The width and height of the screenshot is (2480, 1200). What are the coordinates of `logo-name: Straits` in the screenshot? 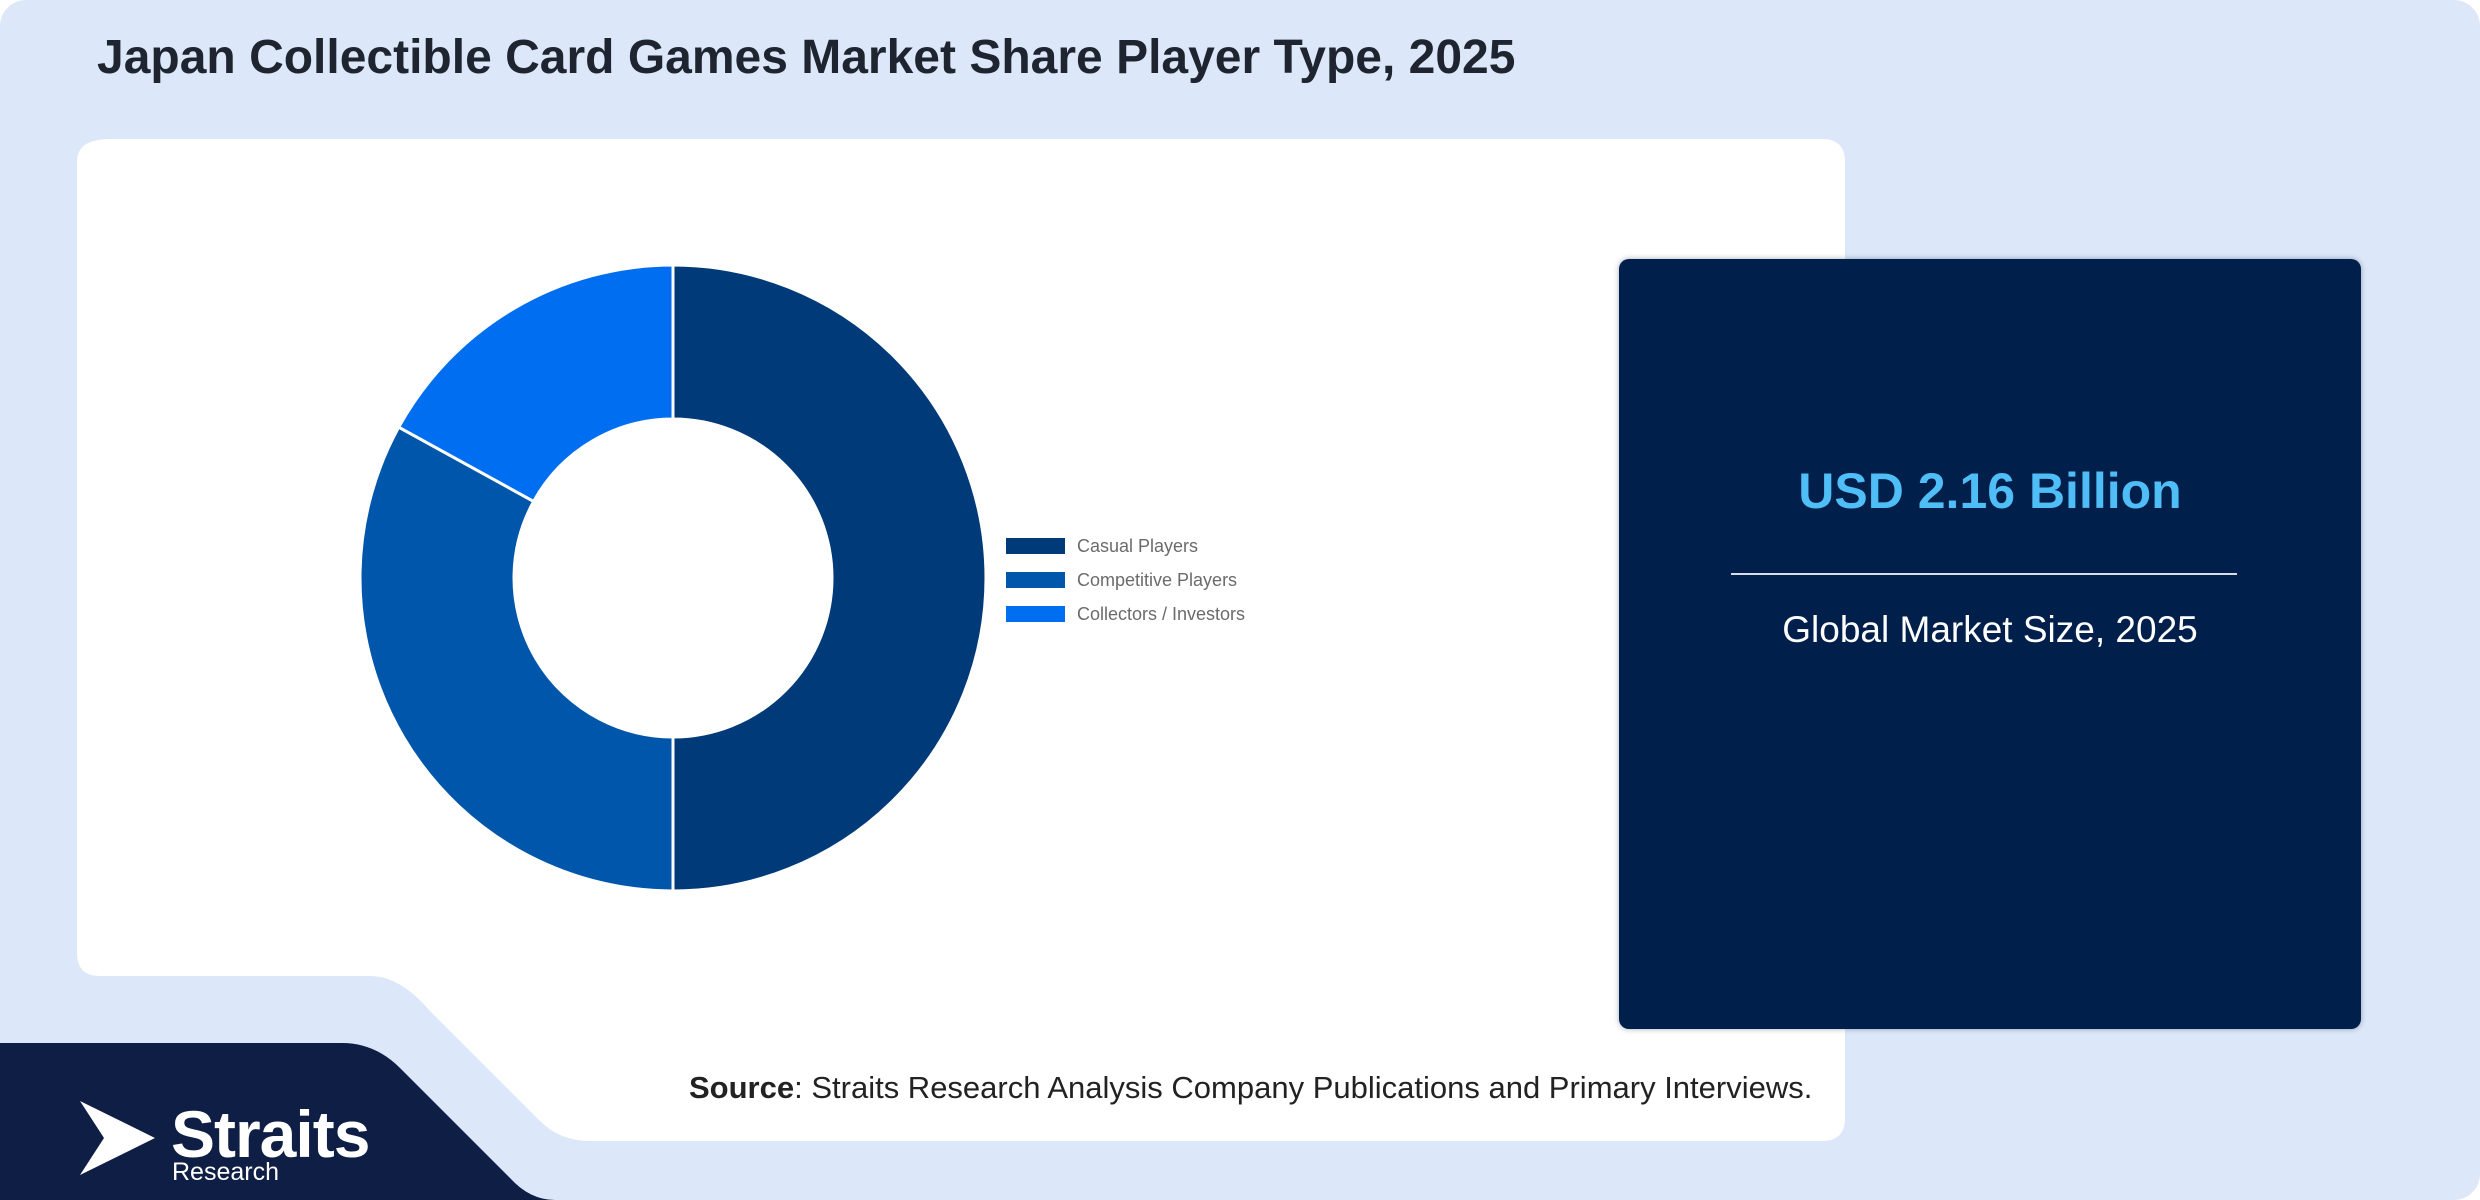 It's located at (270, 1134).